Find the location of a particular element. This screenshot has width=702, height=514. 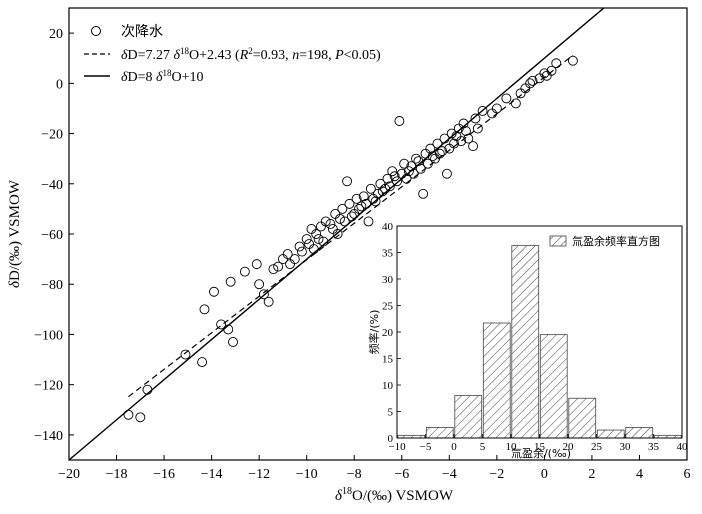

legend-label-gmwl: δD=8 δ18O+10 is located at coordinates (162, 76).